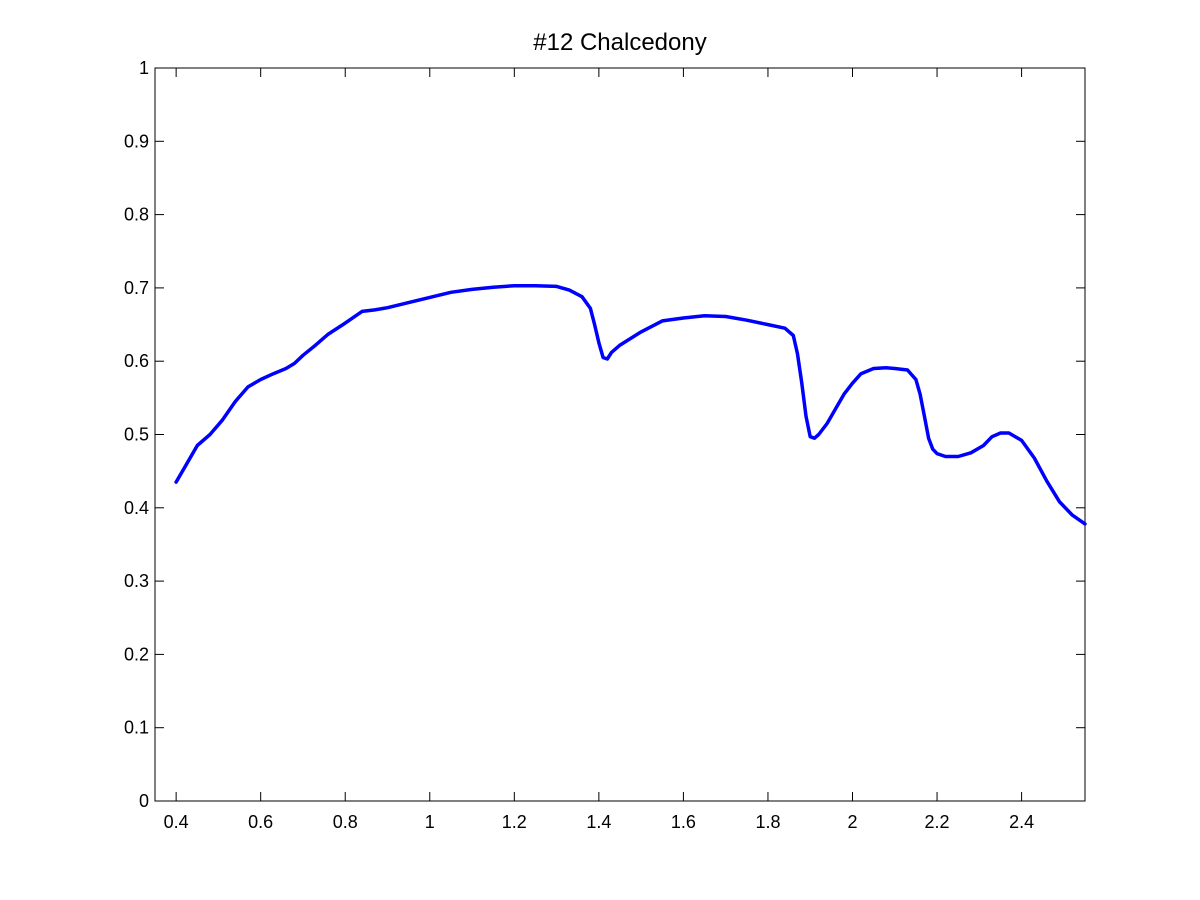 The height and width of the screenshot is (900, 1200). I want to click on y-tick-label: 0.5, so click(136, 435).